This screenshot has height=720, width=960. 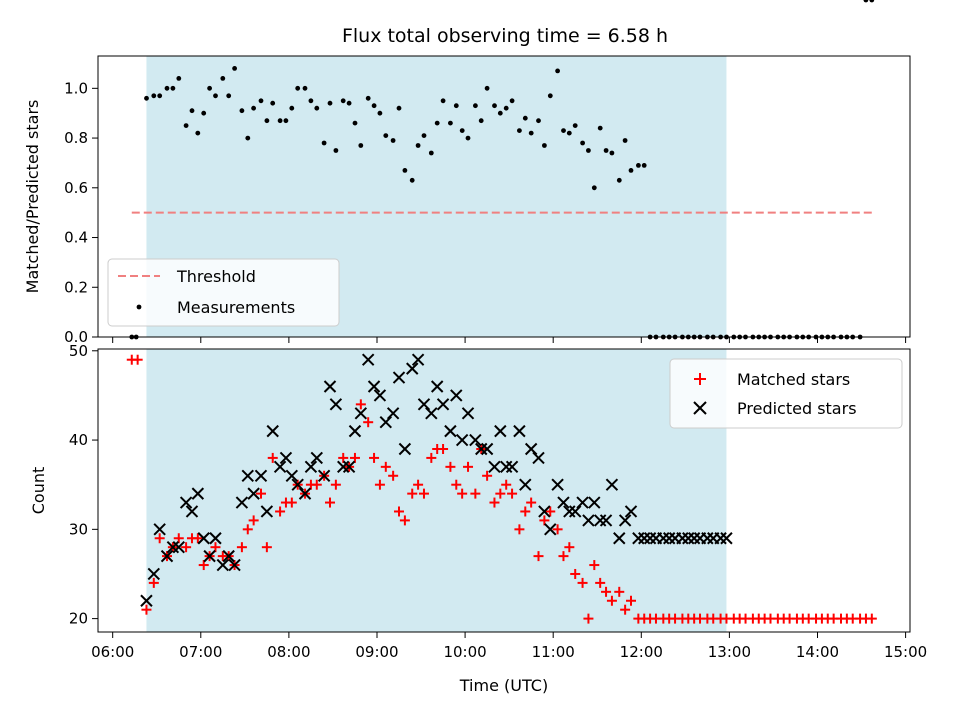 What do you see at coordinates (83, 485) in the screenshot?
I see `count-y-ticks: 20 30 40 50` at bounding box center [83, 485].